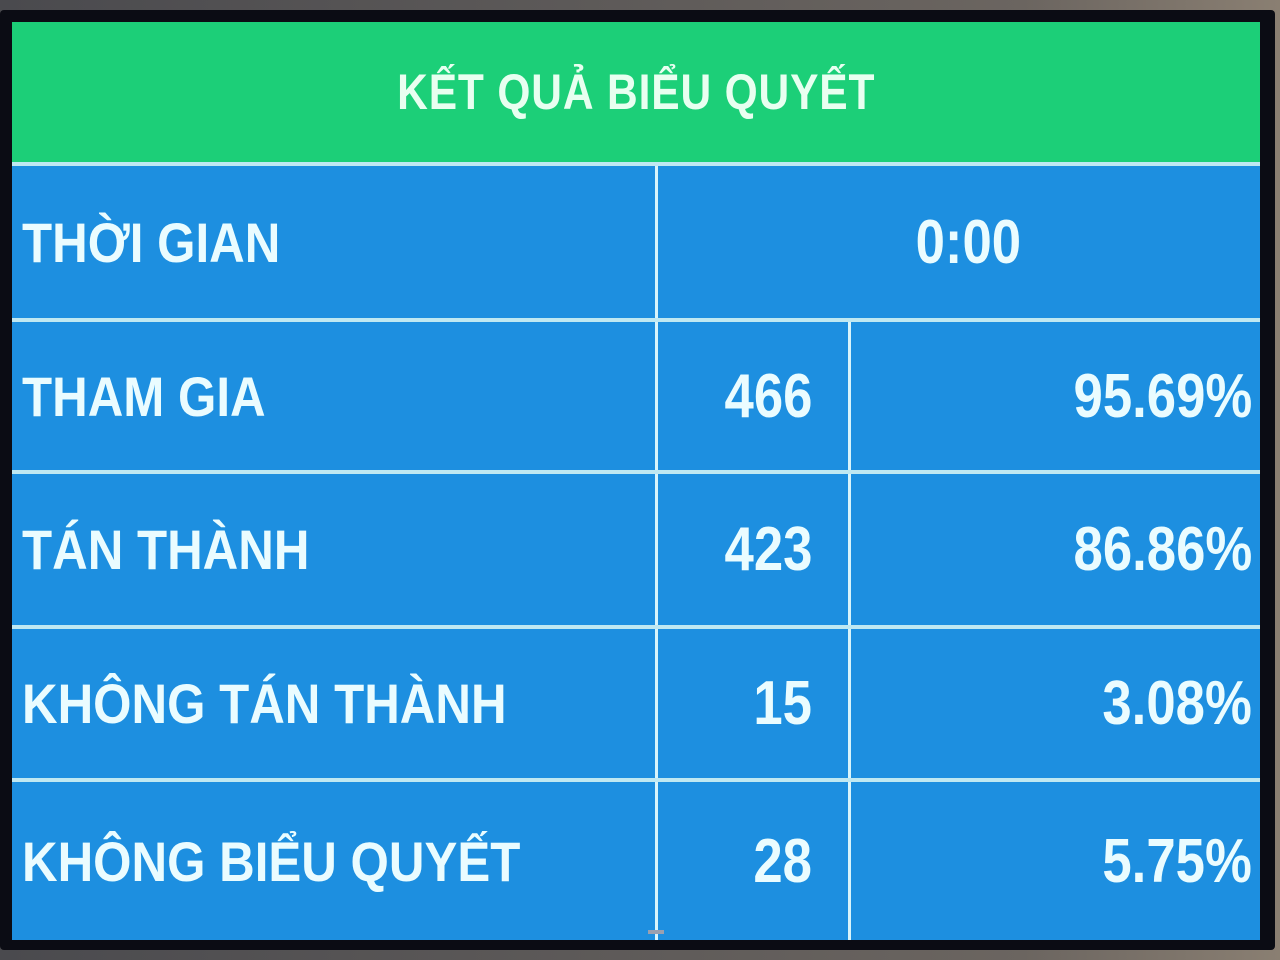 The height and width of the screenshot is (960, 1280). Describe the element at coordinates (271, 861) in the screenshot. I see `row-label: KHÔNG BIỂU QUYẾT` at that location.